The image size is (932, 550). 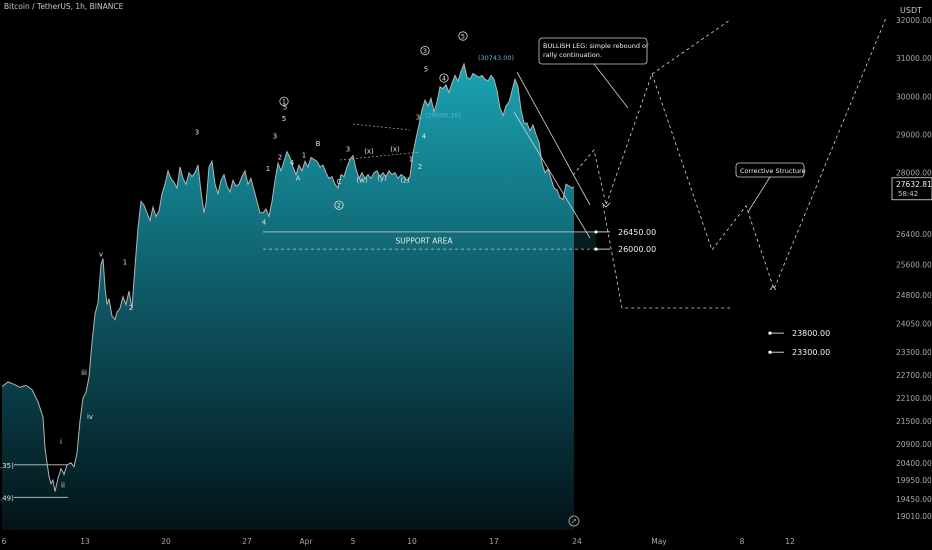 What do you see at coordinates (914, 480) in the screenshot?
I see `y-tick-label: 19950.00` at bounding box center [914, 480].